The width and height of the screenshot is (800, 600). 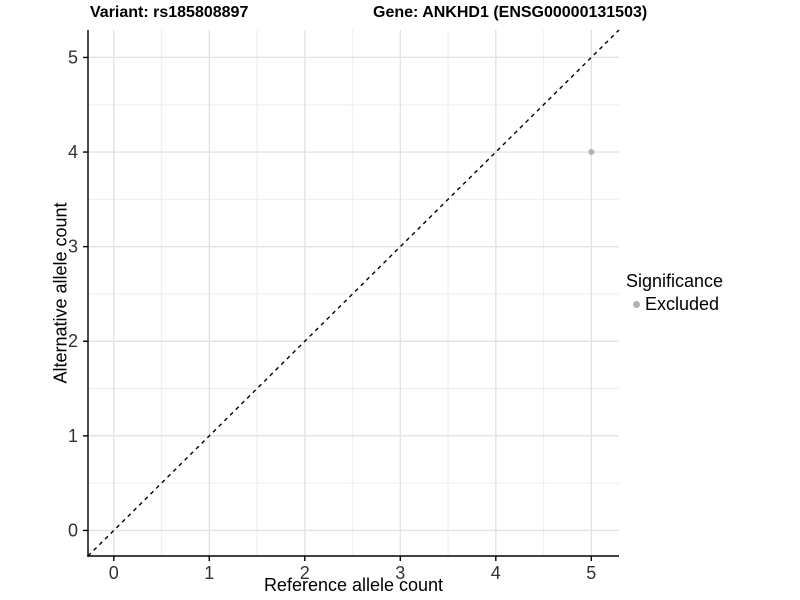 I want to click on plot-title-gene: Gene: ANKHD1 (ENSG00000131503), so click(x=510, y=12).